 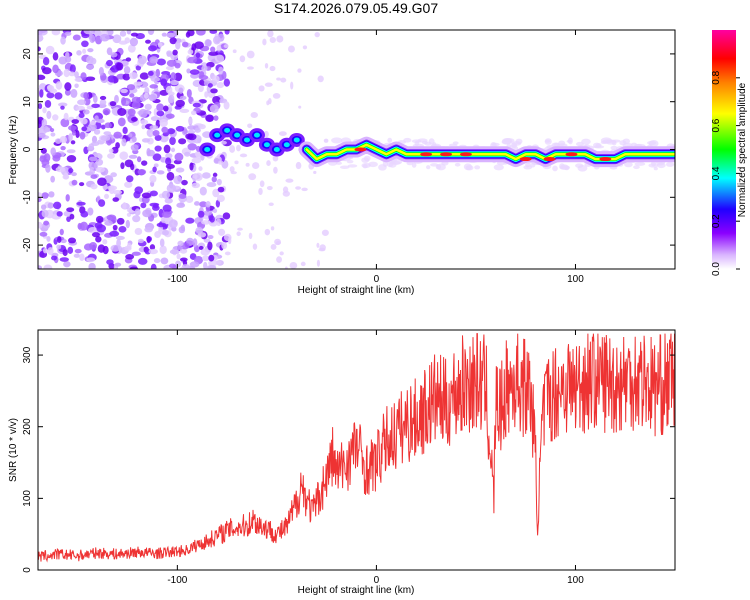 What do you see at coordinates (27, 149) in the screenshot?
I see `y-tick-label: 0` at bounding box center [27, 149].